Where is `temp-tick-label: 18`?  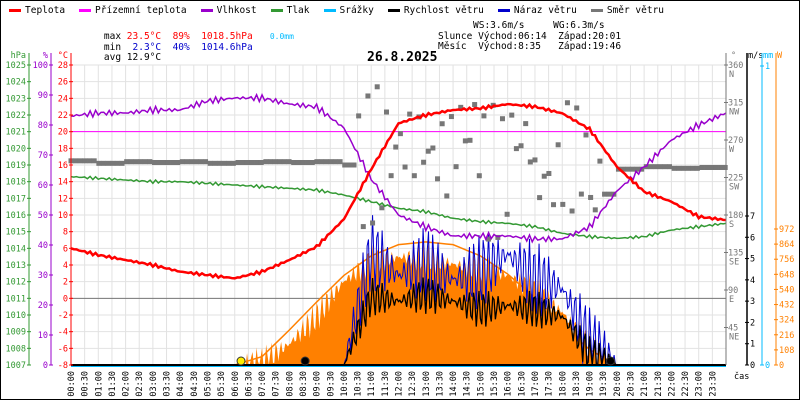
temp-tick-label: 18 is located at coordinates (63, 149).